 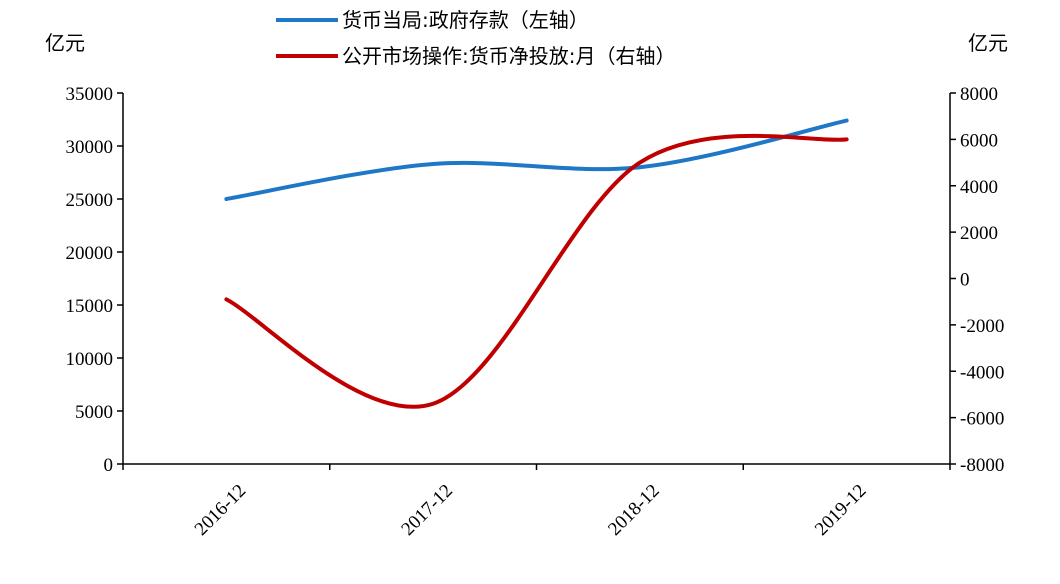 I want to click on left-tick-label: 30000, so click(x=90, y=147).